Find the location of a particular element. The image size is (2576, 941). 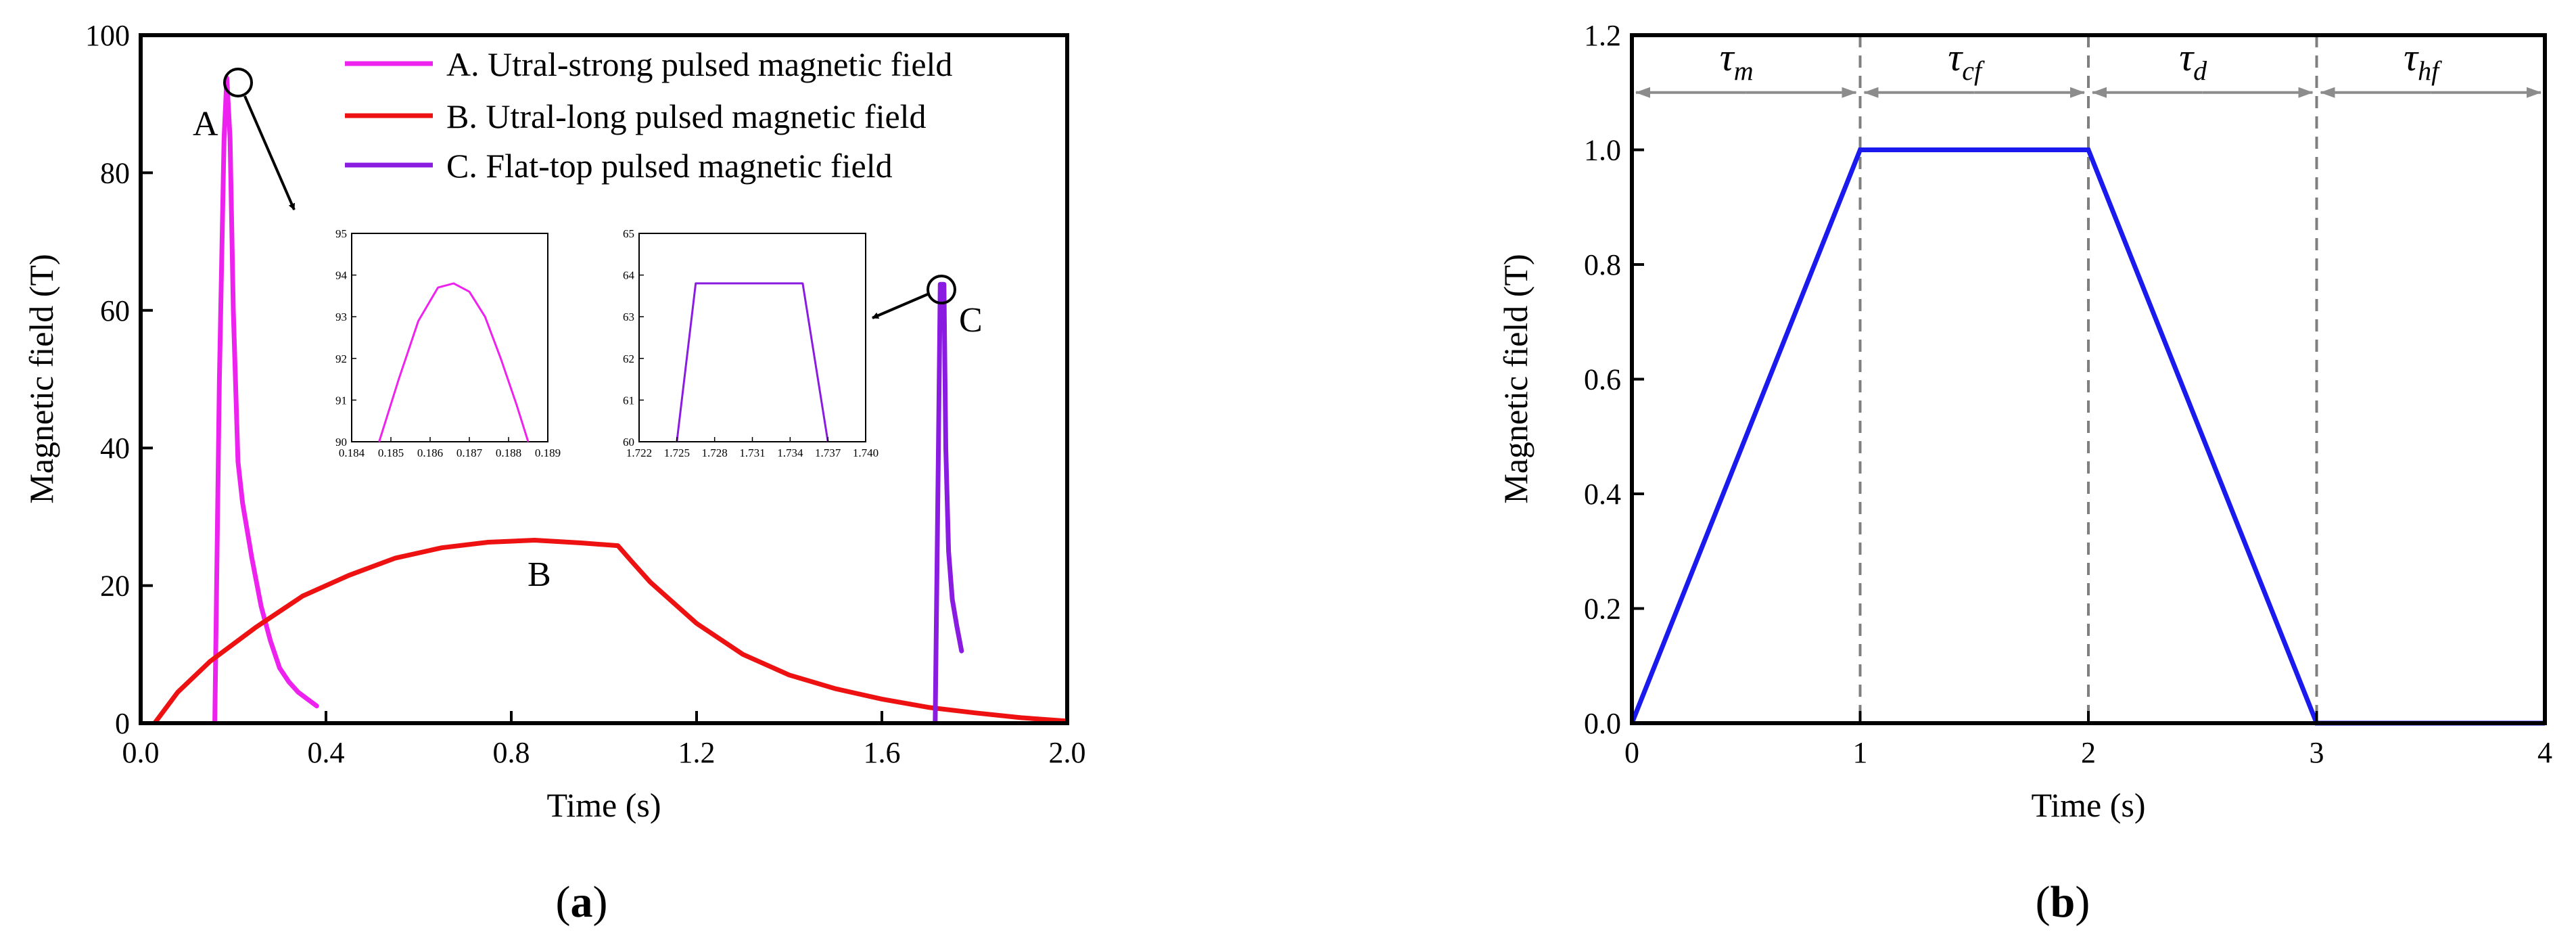

series-line-c is located at coordinates (948, 502).